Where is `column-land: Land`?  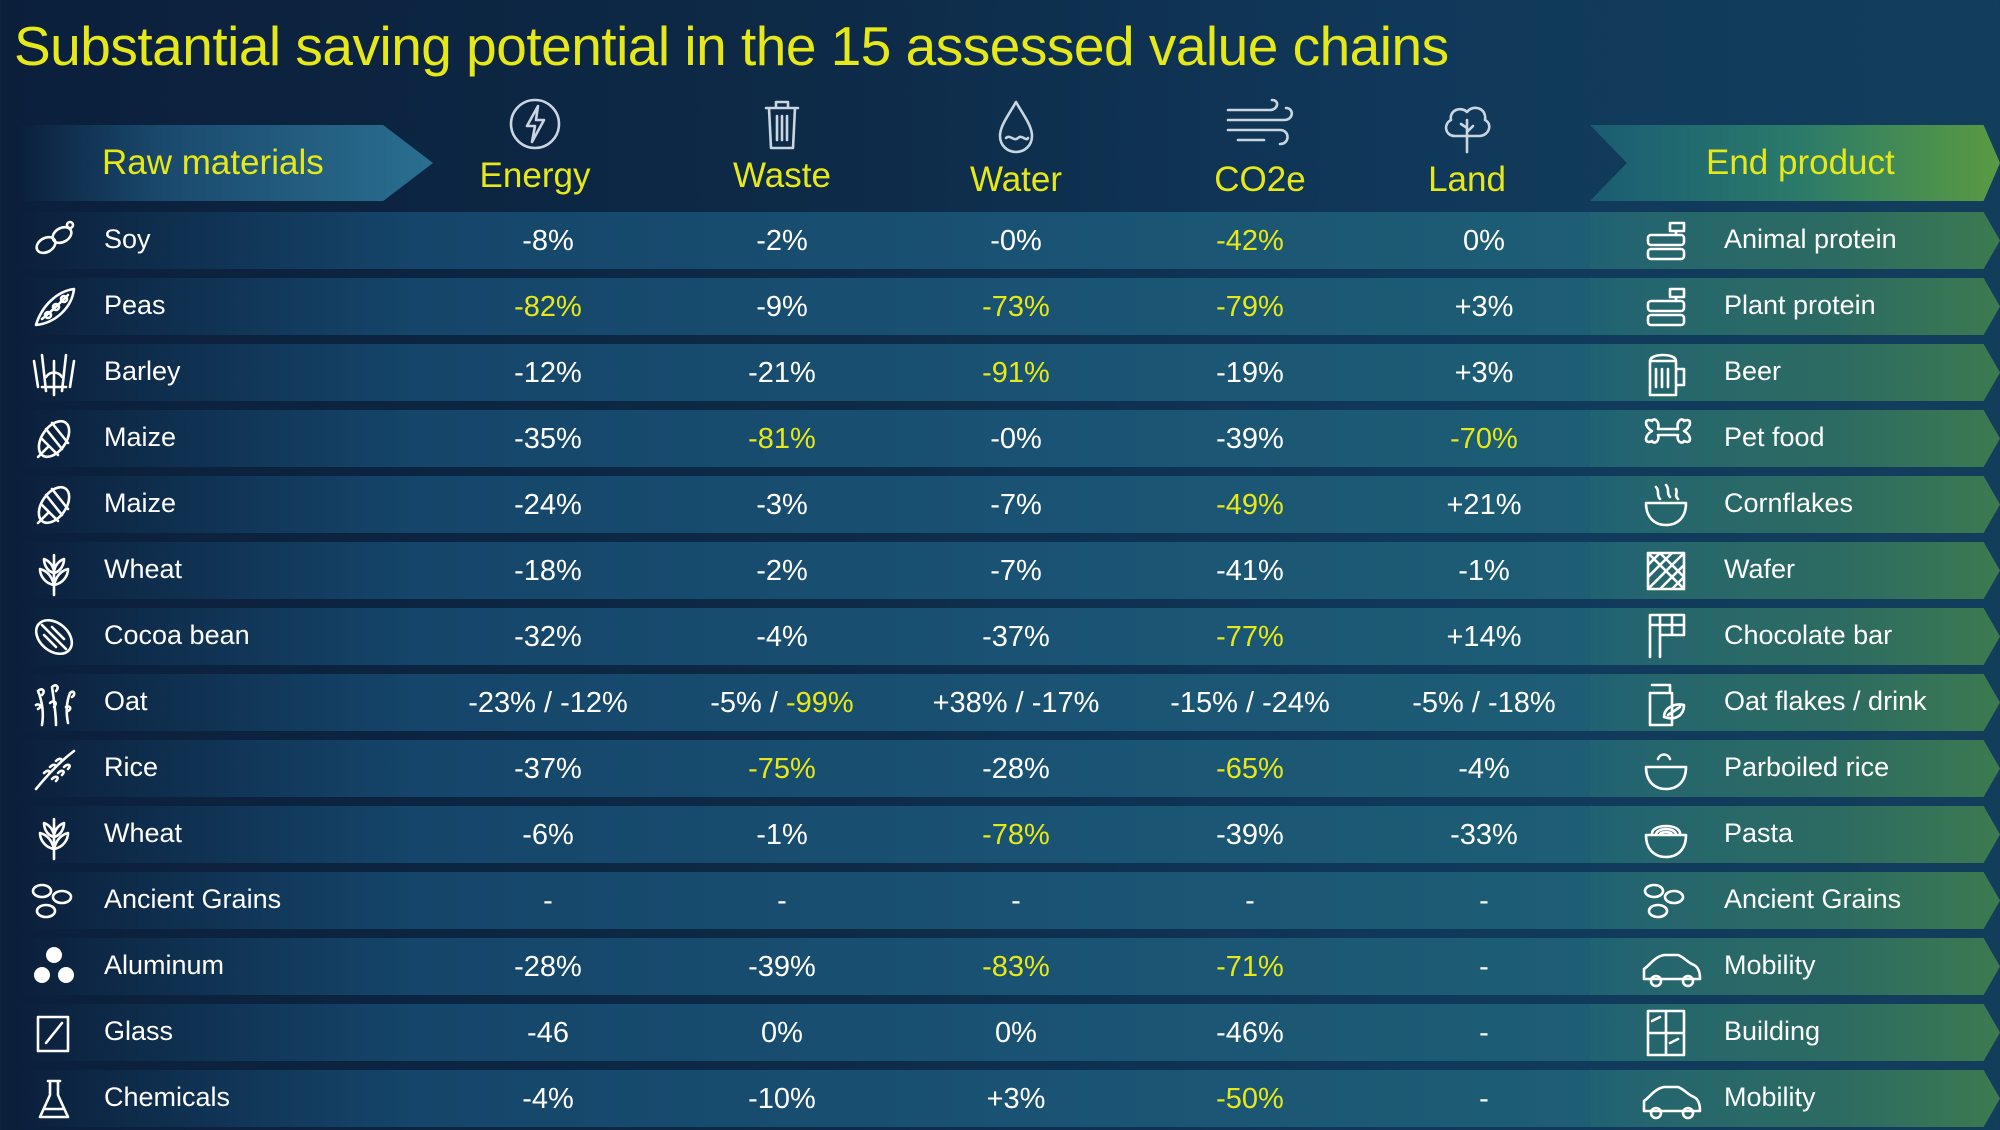 column-land: Land is located at coordinates (1467, 148).